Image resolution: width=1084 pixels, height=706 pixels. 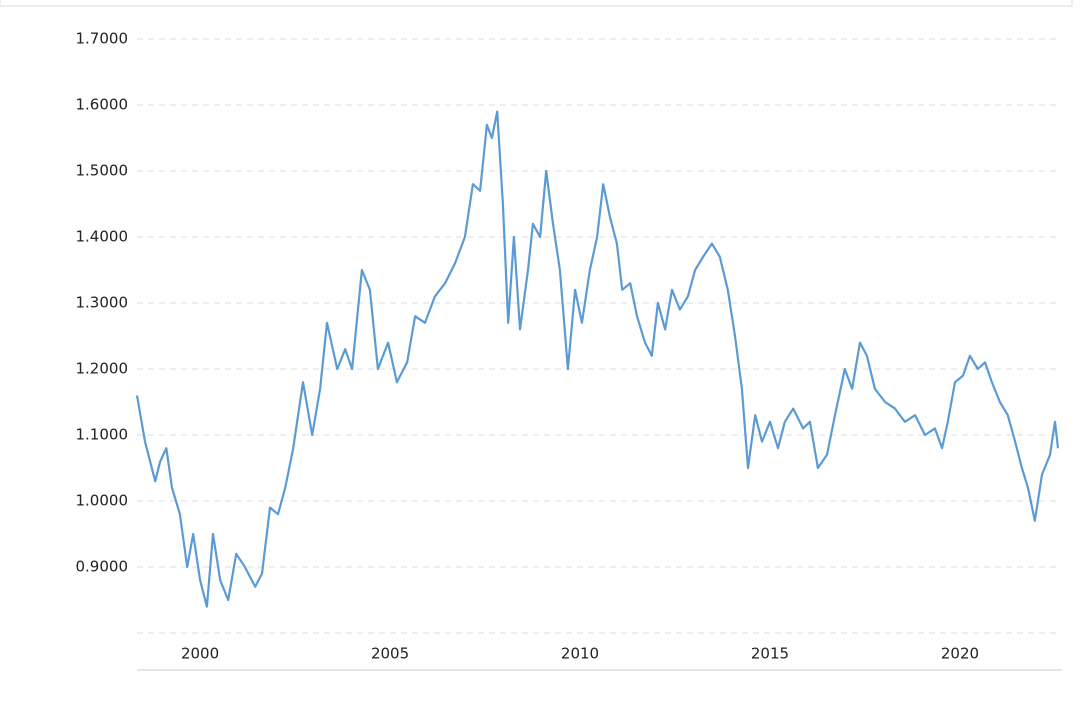 I want to click on y-tick-label: 1.4000, so click(x=102, y=237).